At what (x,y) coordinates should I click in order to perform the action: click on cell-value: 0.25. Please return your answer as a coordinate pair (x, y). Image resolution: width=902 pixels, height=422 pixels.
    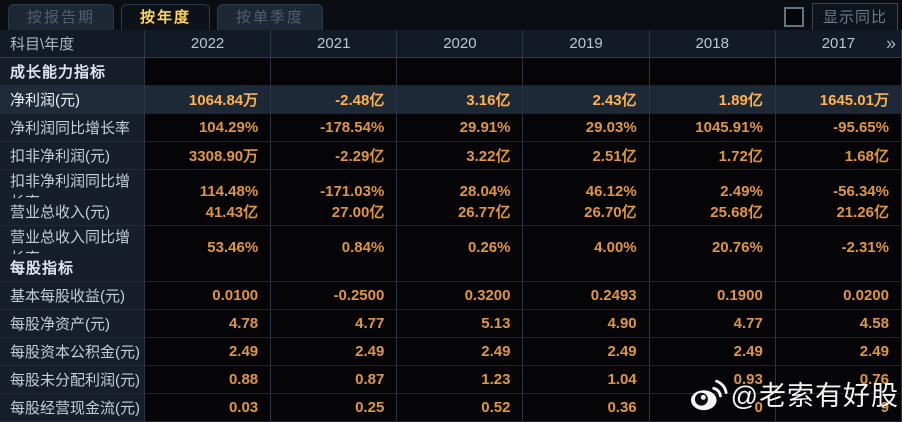
    Looking at the image, I should click on (334, 408).